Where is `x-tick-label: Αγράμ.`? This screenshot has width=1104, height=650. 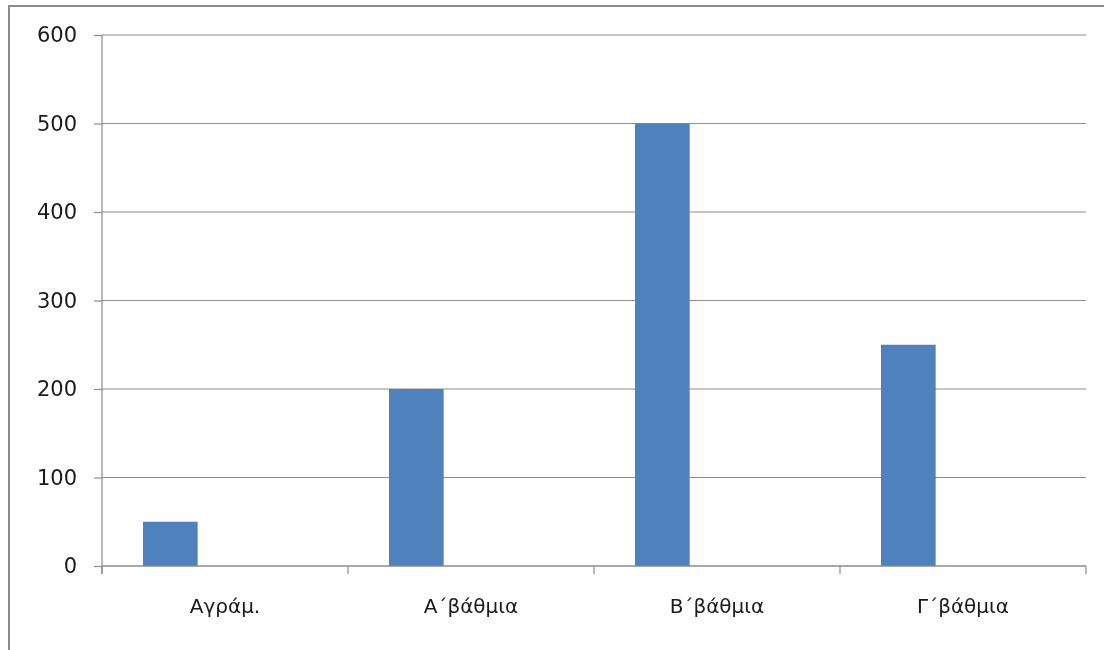 x-tick-label: Αγράμ. is located at coordinates (225, 606).